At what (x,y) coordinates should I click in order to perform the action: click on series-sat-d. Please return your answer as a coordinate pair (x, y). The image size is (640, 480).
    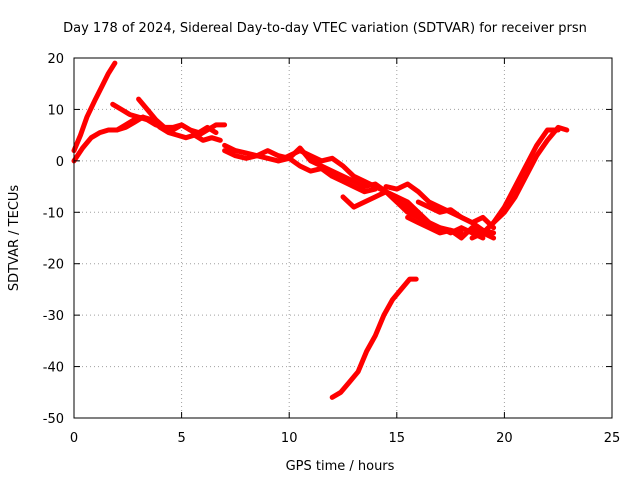
    Looking at the image, I should click on (168, 128).